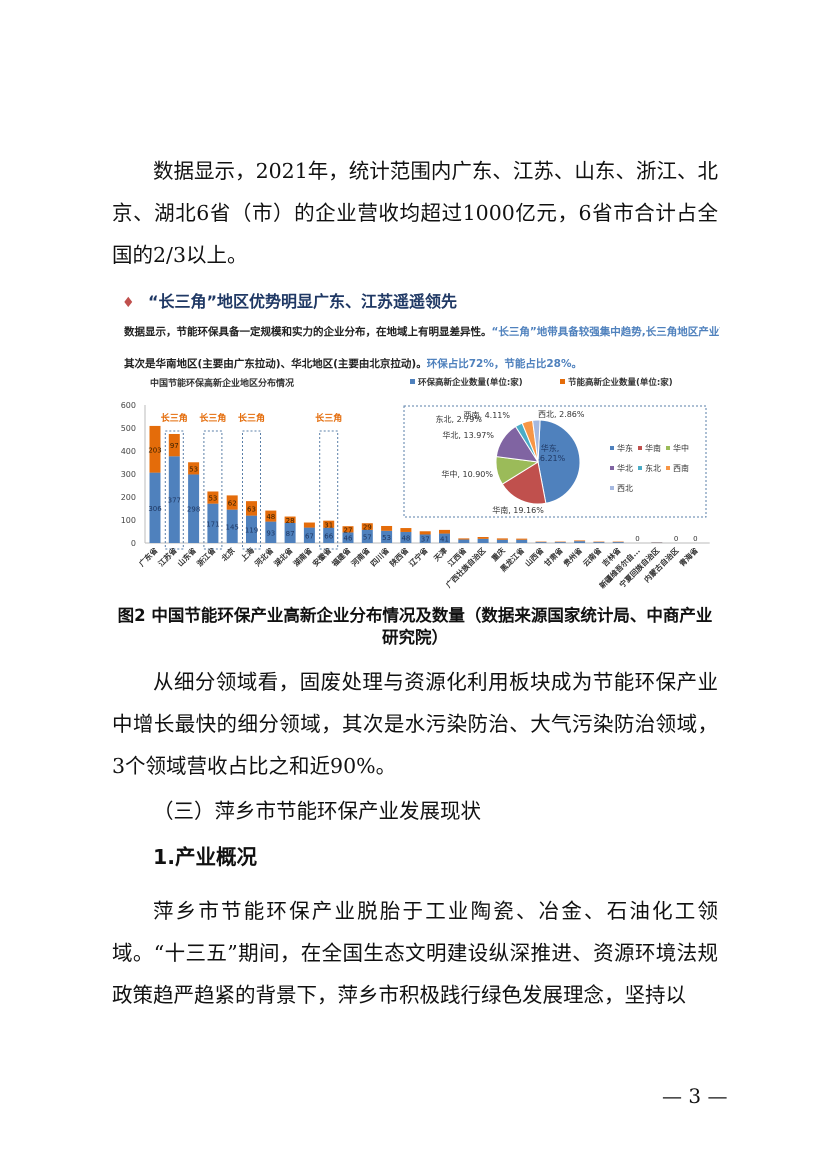 The image size is (826, 1169). I want to click on pie-label: 西南, 4.11%, so click(487, 415).